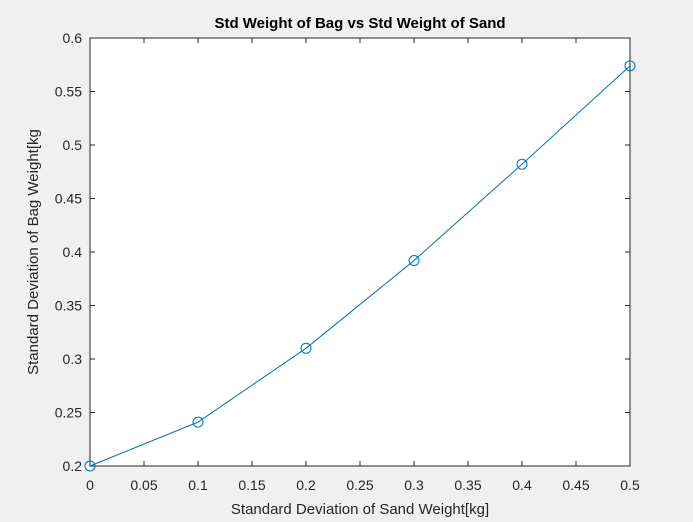  What do you see at coordinates (306, 485) in the screenshot?
I see `x-tick-label: 0.2` at bounding box center [306, 485].